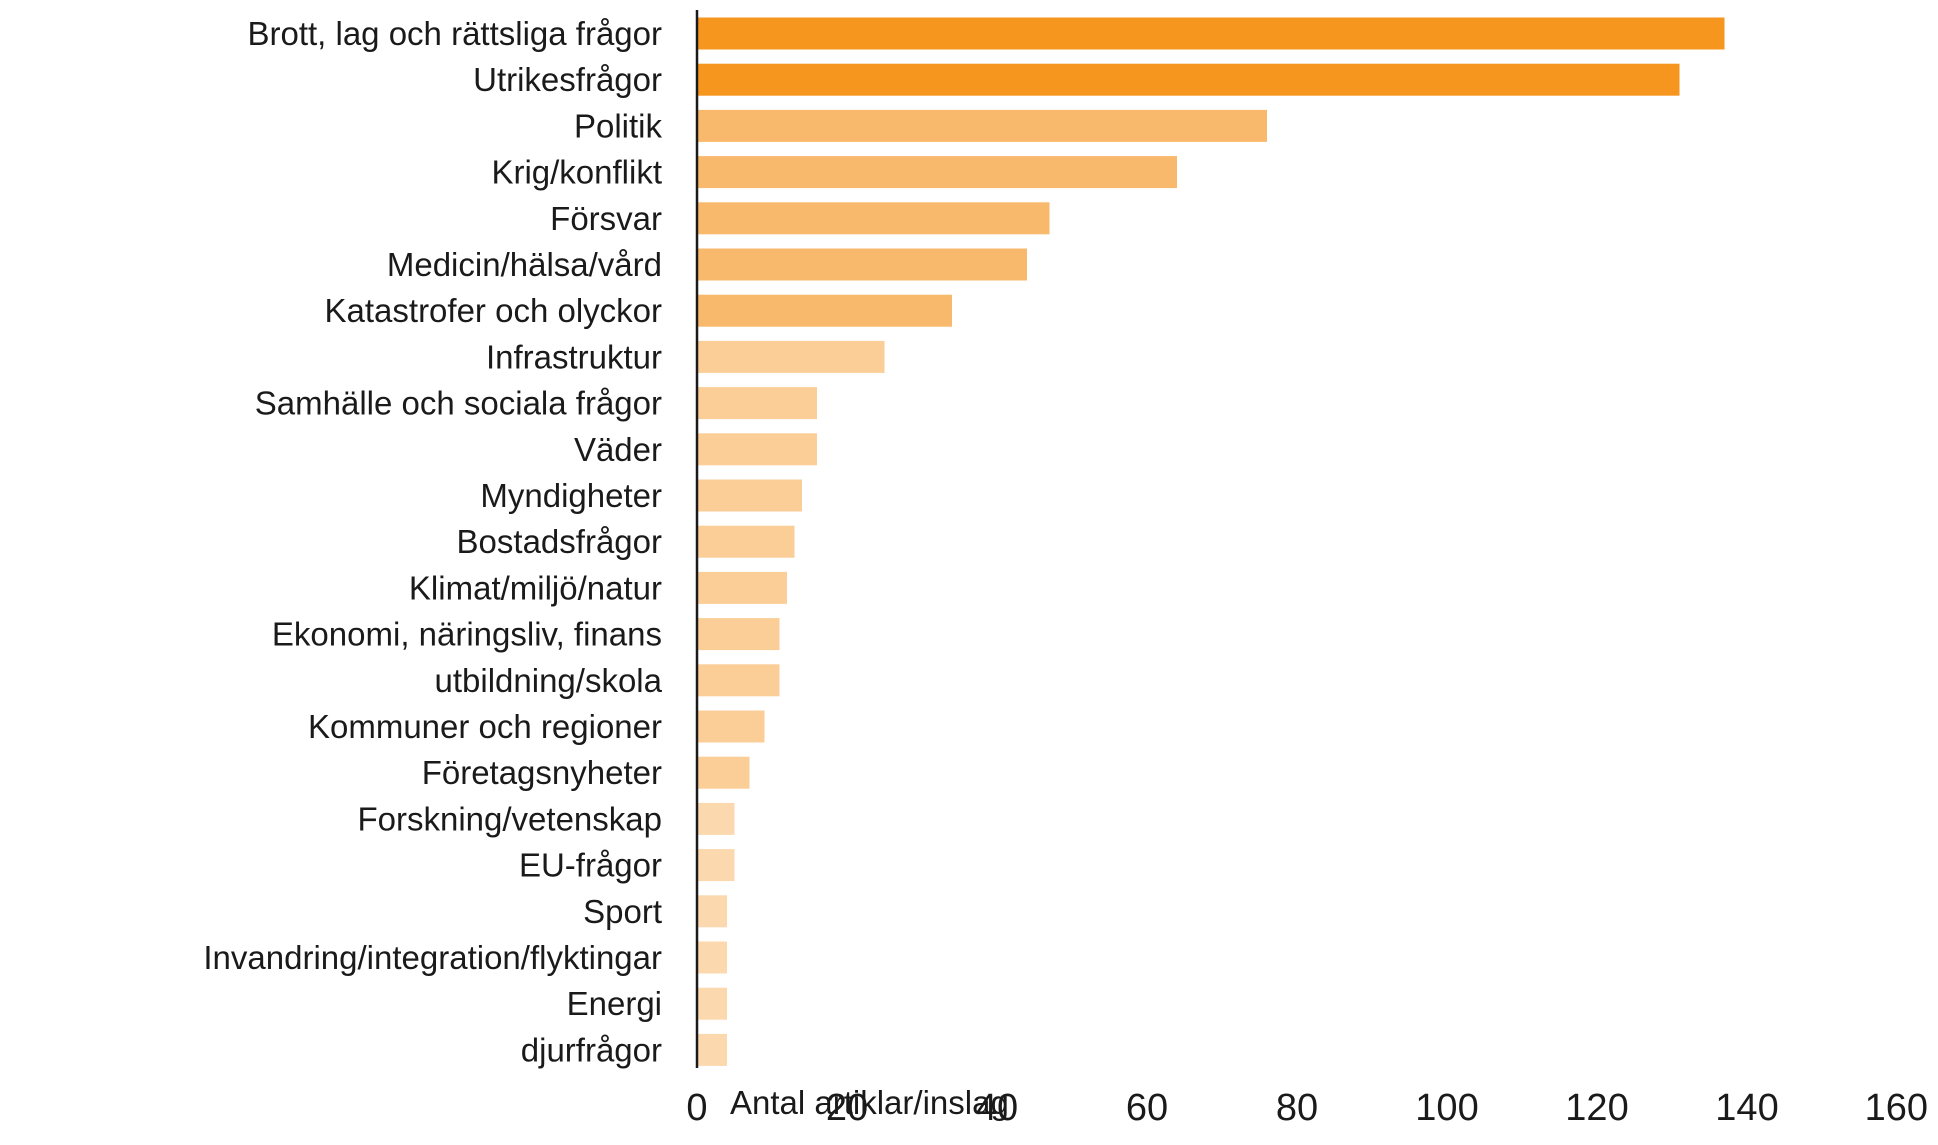  Describe the element at coordinates (432, 957) in the screenshot. I see `category-label: Invandring/integration/flyktingar` at that location.